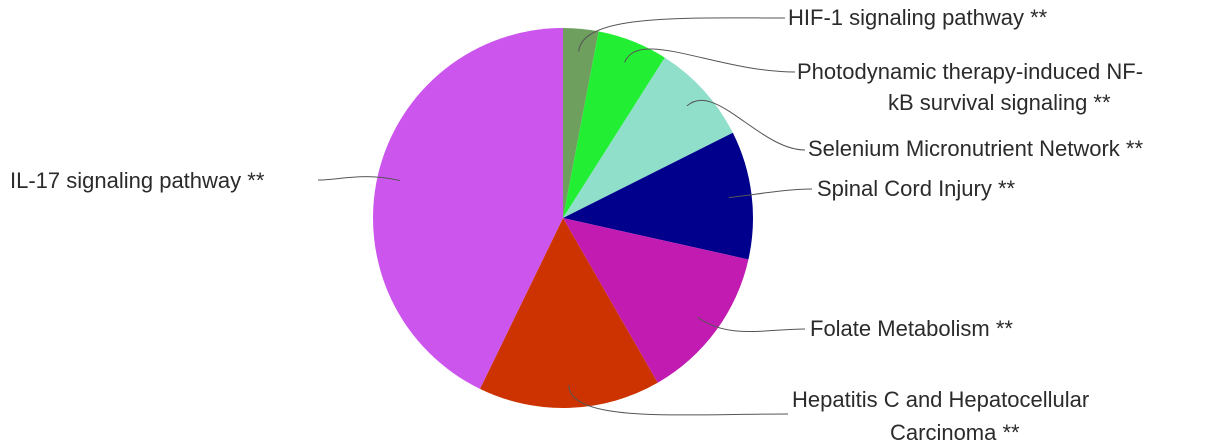 This screenshot has height=446, width=1216. Describe the element at coordinates (137, 180) in the screenshot. I see `label-il17: IL-17 signaling pathway **` at that location.